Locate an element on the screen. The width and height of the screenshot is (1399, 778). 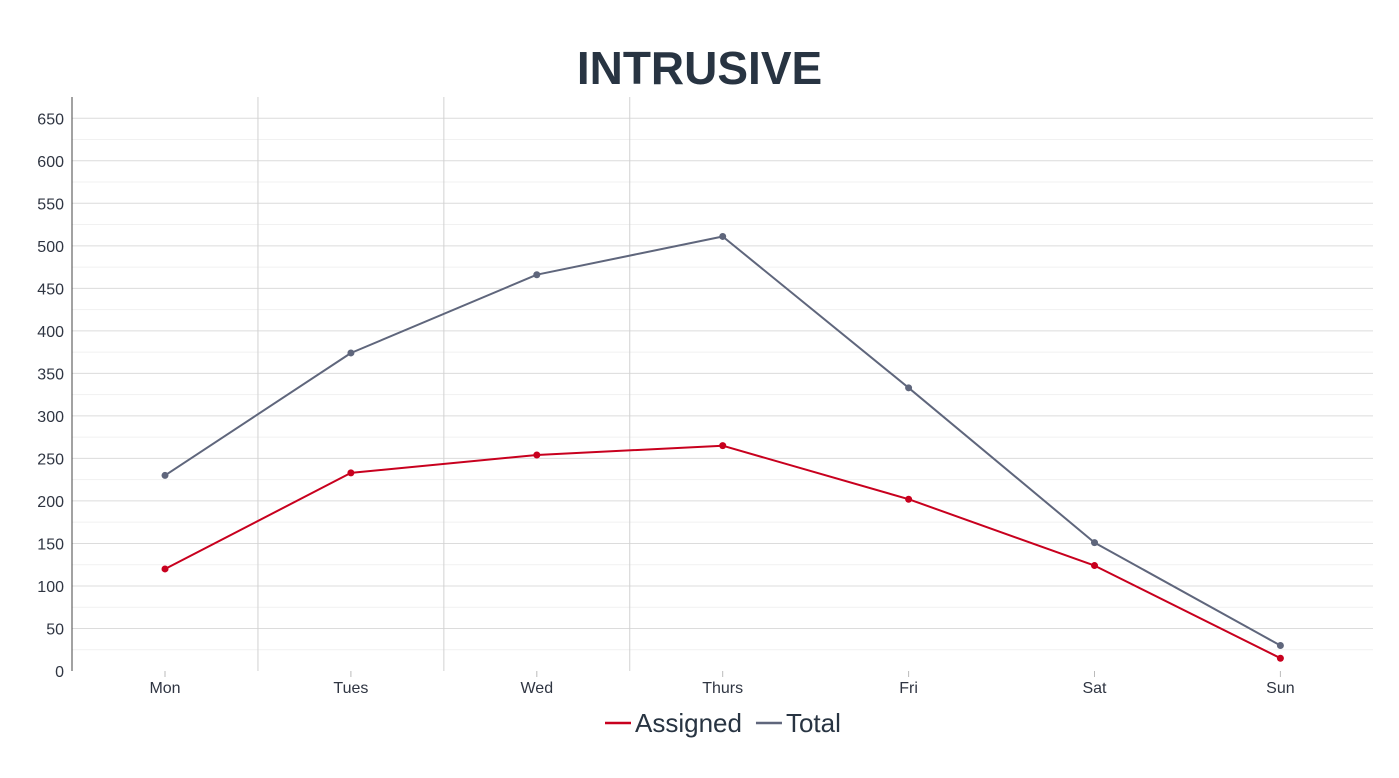
y-tick-label: 0 is located at coordinates (59, 672).